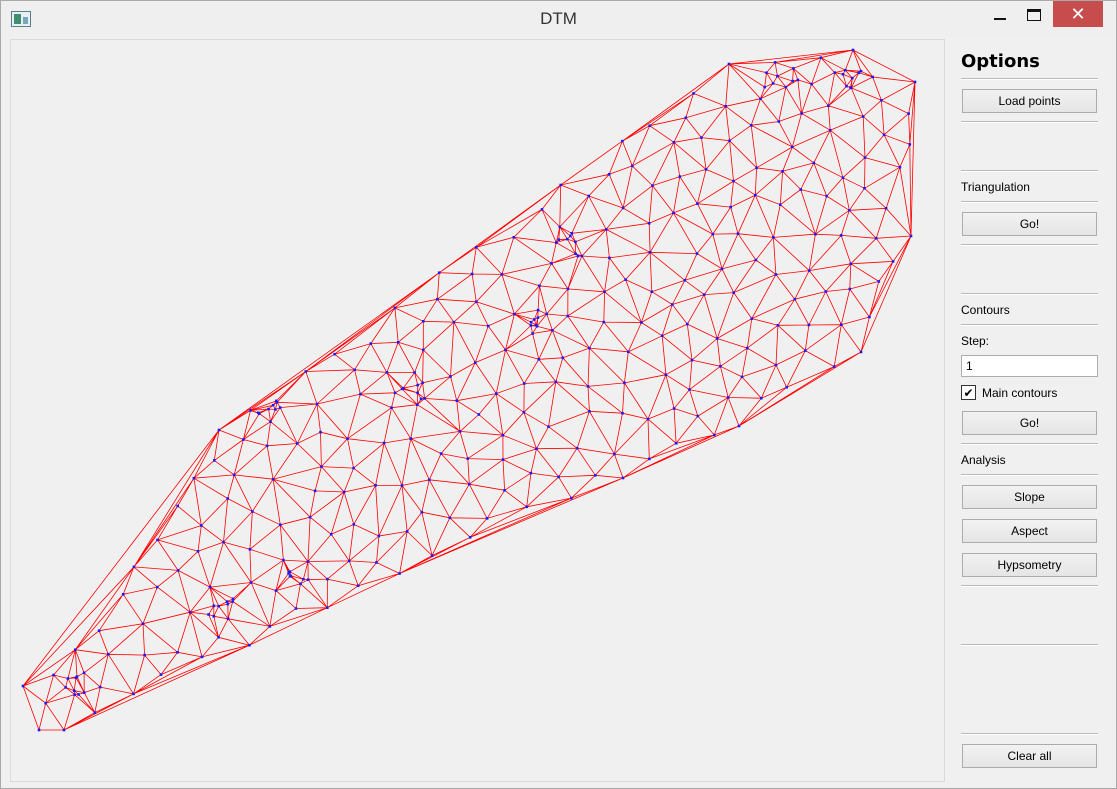  Describe the element at coordinates (1029, 531) in the screenshot. I see `aspect-button: Aspect` at that location.